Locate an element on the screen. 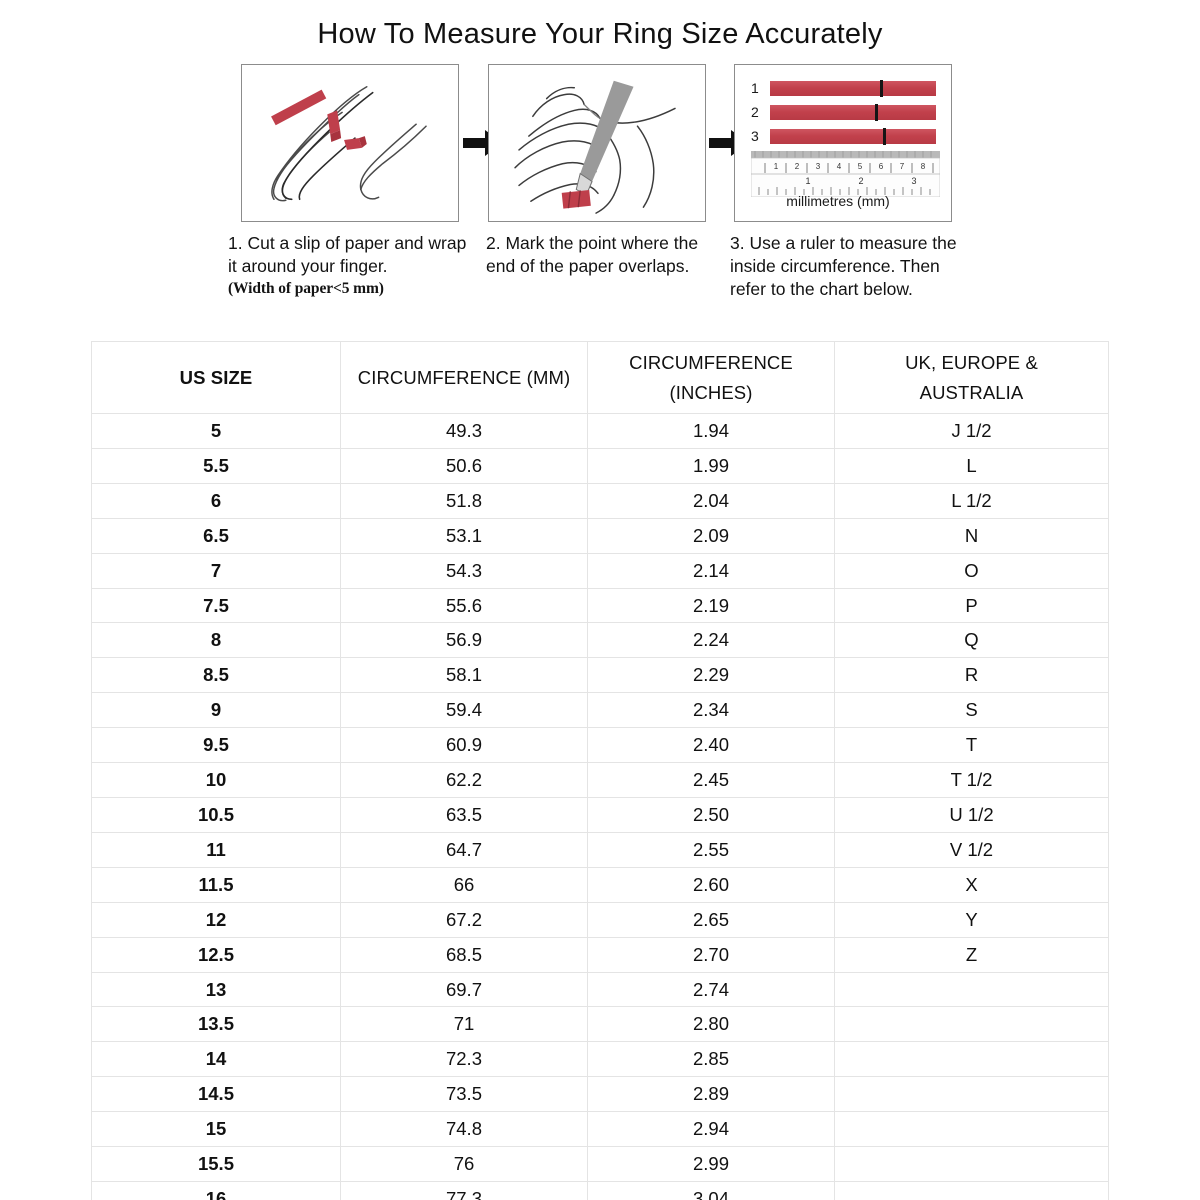 This screenshot has width=1200, height=1200. table-row: 7 54.3 2.14 O is located at coordinates (600, 570).